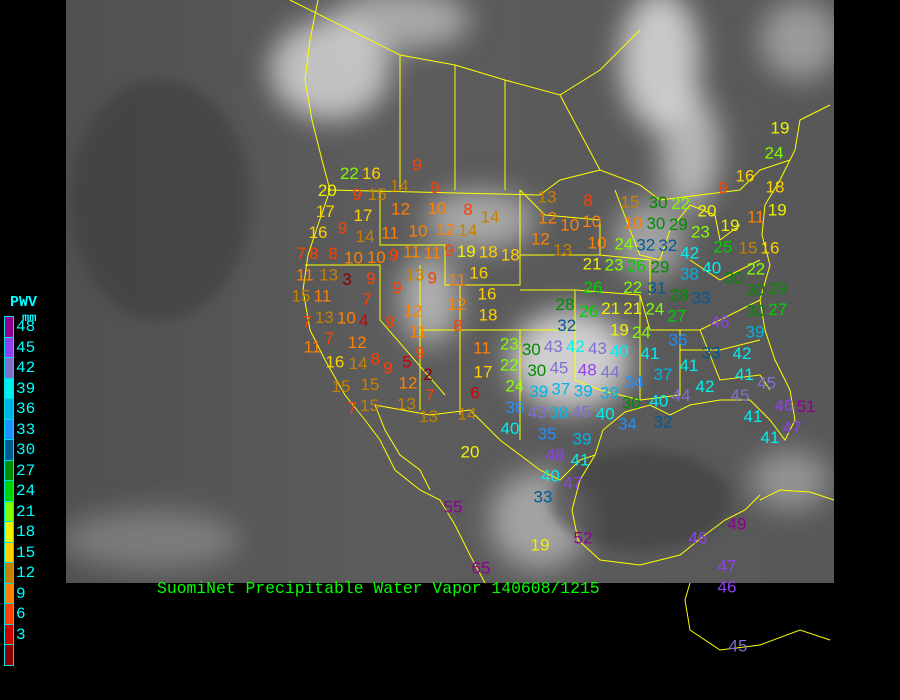 The image size is (900, 700). Describe the element at coordinates (627, 424) in the screenshot. I see `station-value: 34` at that location.